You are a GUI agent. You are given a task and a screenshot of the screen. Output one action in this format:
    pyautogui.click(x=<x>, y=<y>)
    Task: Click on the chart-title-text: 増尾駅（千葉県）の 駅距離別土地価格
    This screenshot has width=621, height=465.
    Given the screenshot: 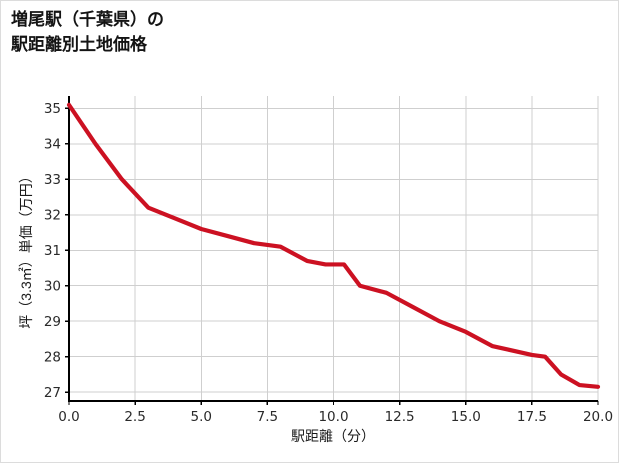 What is the action you would take?
    pyautogui.click(x=87, y=32)
    